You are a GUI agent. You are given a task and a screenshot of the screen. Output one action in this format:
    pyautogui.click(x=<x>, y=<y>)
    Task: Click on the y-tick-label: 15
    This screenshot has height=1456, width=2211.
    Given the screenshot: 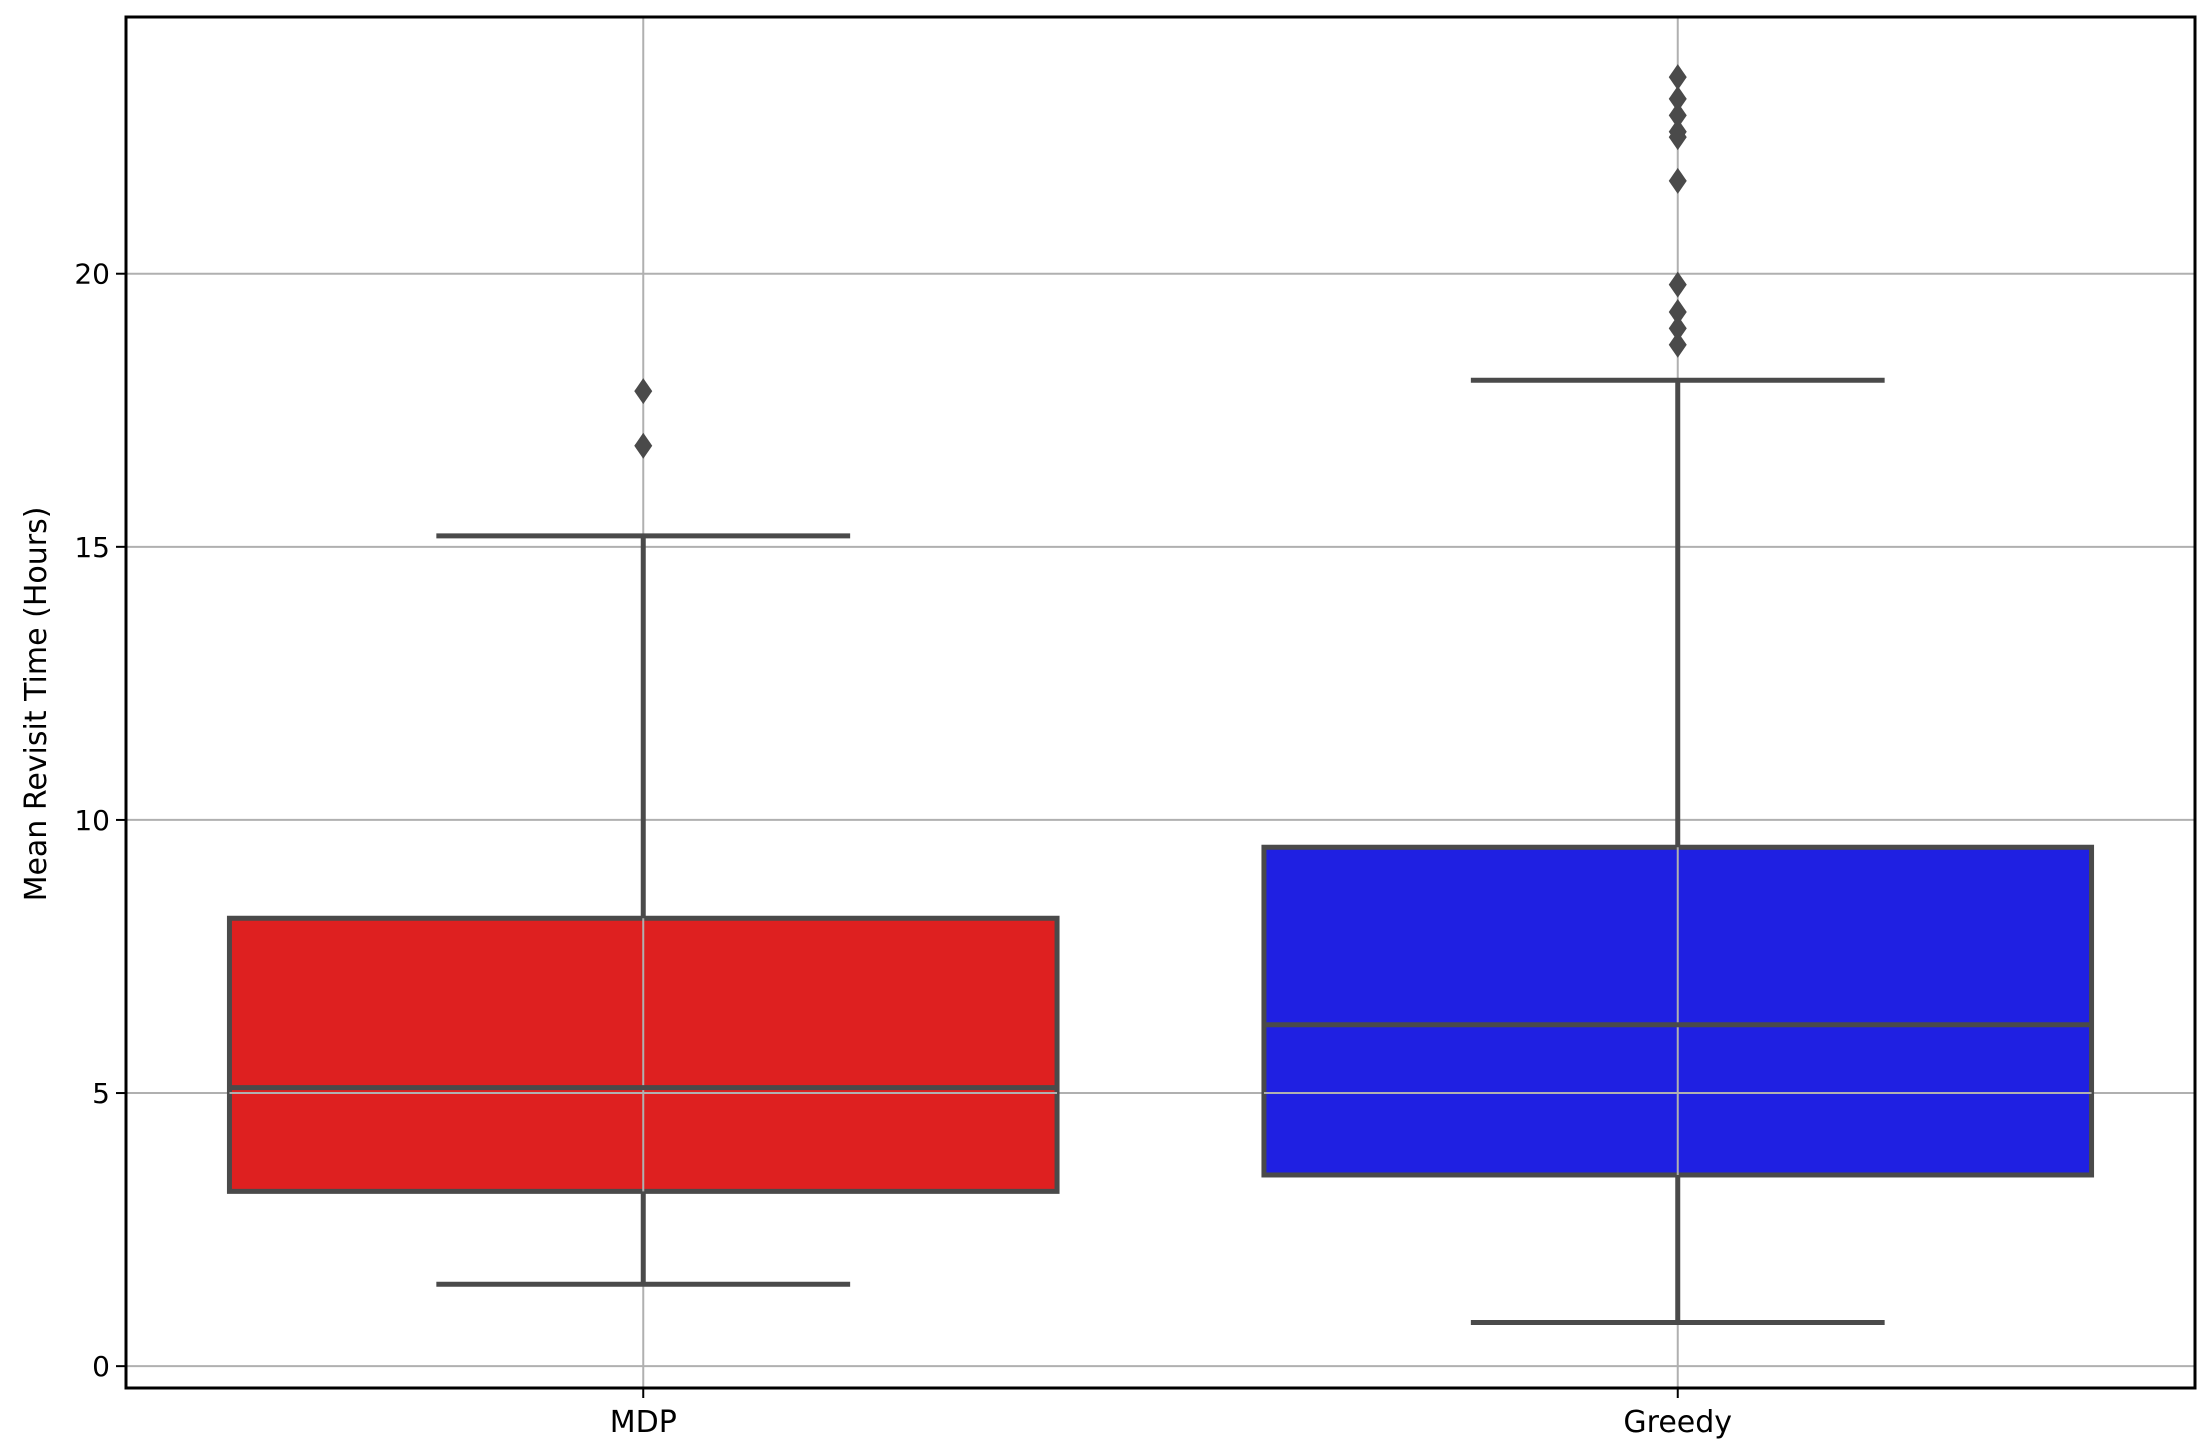 What is the action you would take?
    pyautogui.click(x=92, y=547)
    